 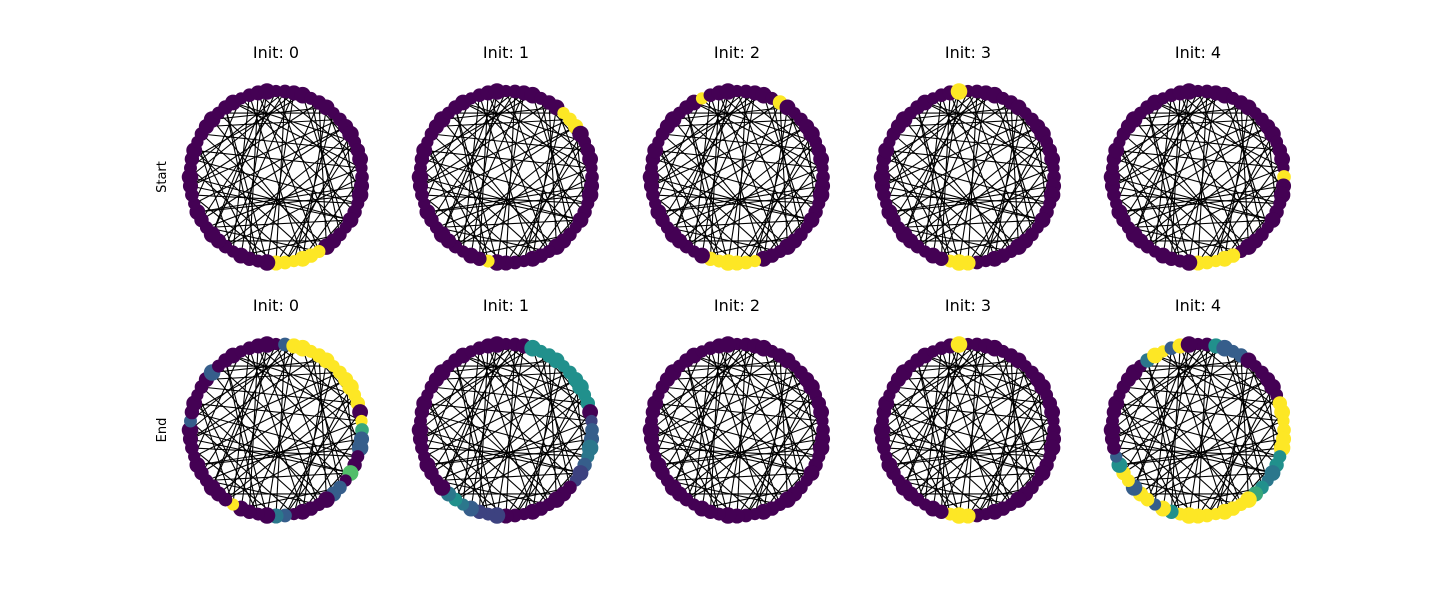 I want to click on panel-title: Init: 1, so click(x=506, y=52).